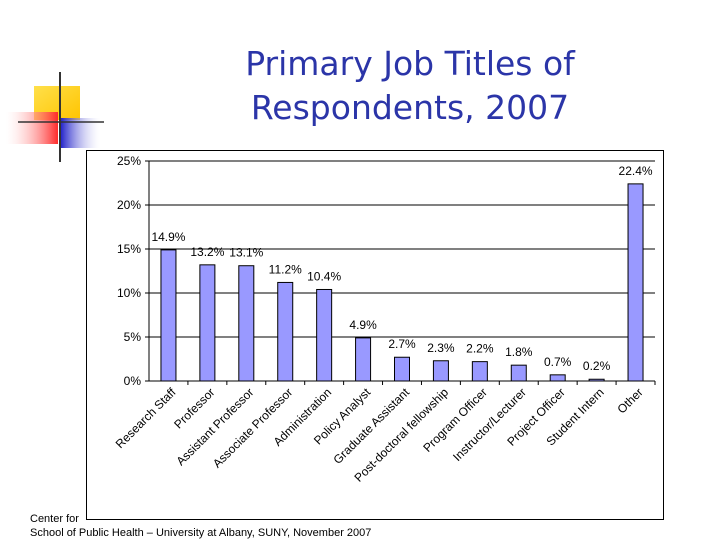 This screenshot has height=540, width=720. What do you see at coordinates (207, 252) in the screenshot?
I see `data-label: 13.2%` at bounding box center [207, 252].